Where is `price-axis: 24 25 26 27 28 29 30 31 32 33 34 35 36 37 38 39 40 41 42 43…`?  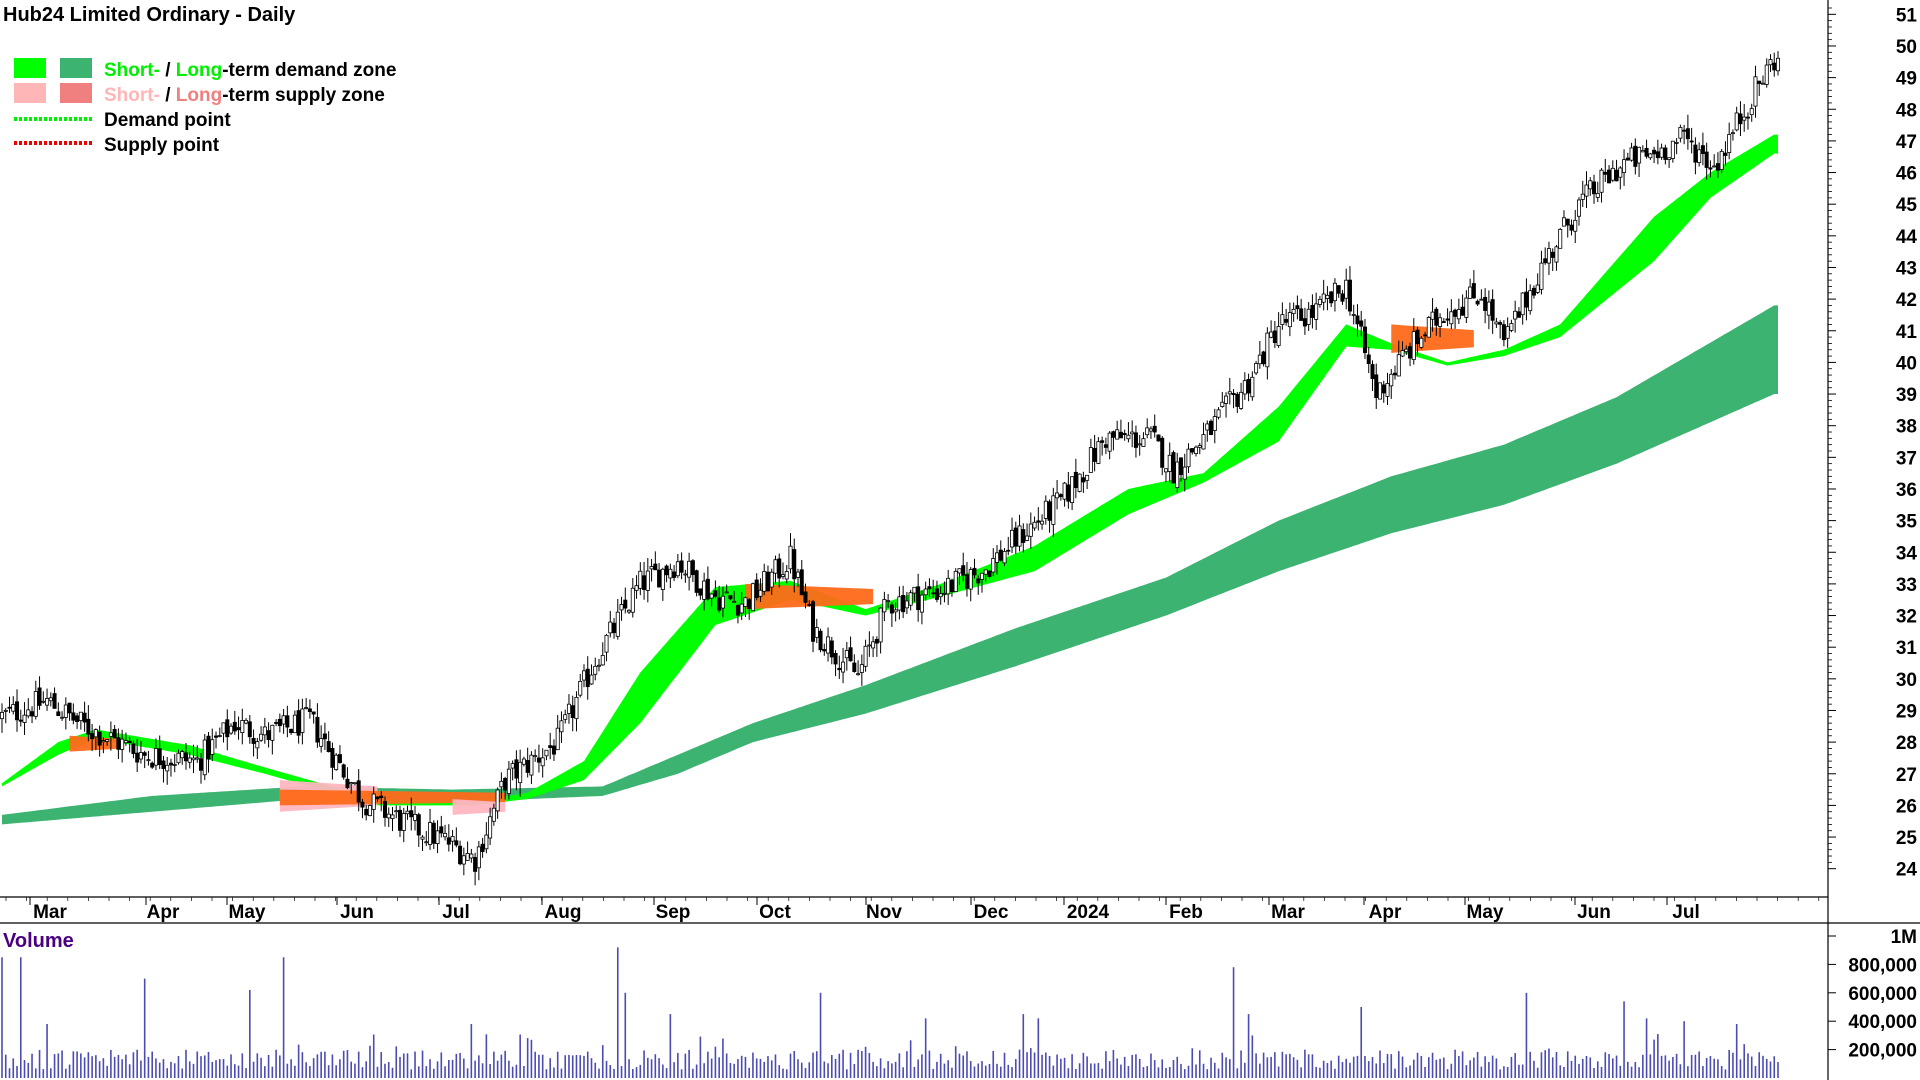
price-axis: 24 25 26 27 28 29 30 31 32 33 34 35 36 37 38 39 40 41 42 43… is located at coordinates (1873, 443).